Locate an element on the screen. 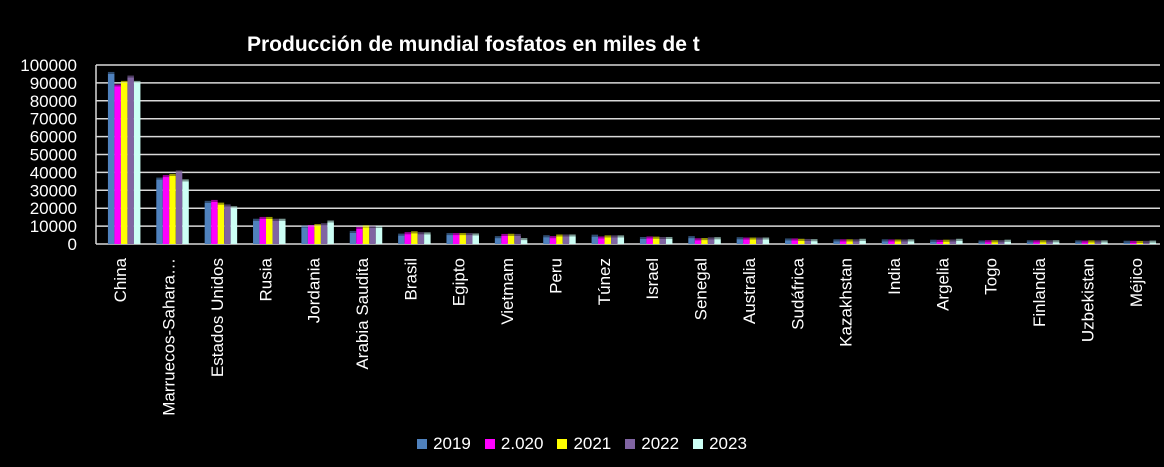 The width and height of the screenshot is (1164, 467). x-tick-label: China is located at coordinates (120, 279).